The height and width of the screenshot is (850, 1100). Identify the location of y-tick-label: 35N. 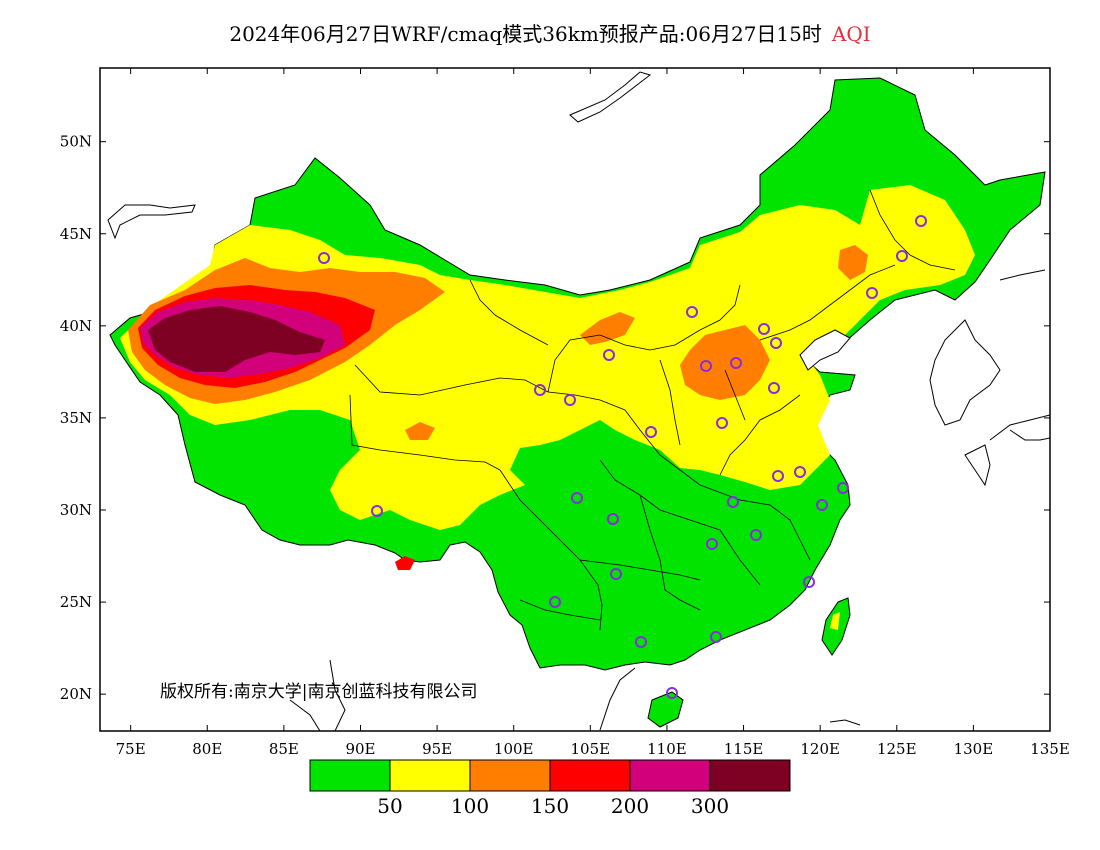
(76, 418).